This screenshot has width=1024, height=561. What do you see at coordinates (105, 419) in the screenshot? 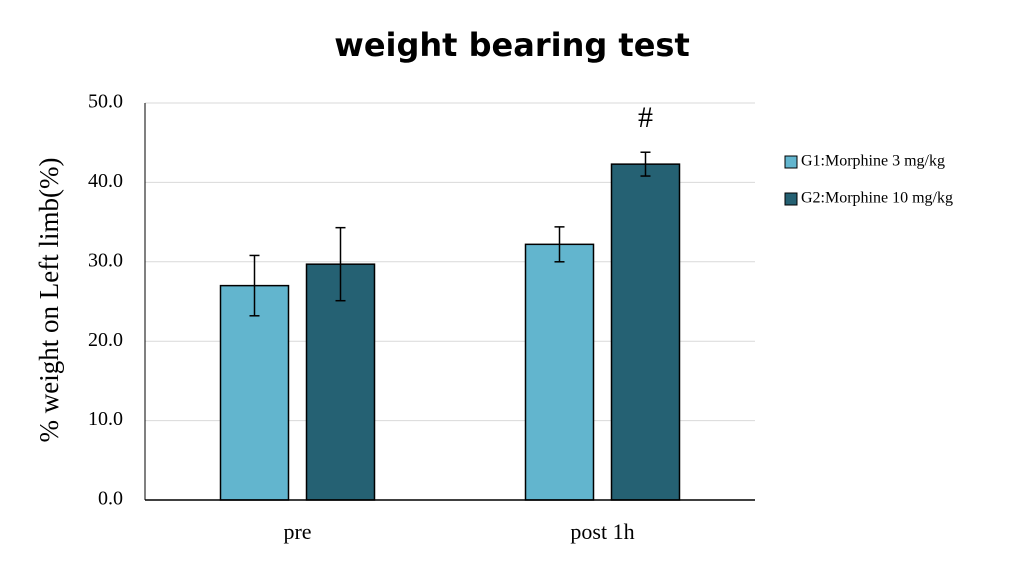
I see `y-tick-label: 10.0` at bounding box center [105, 419].